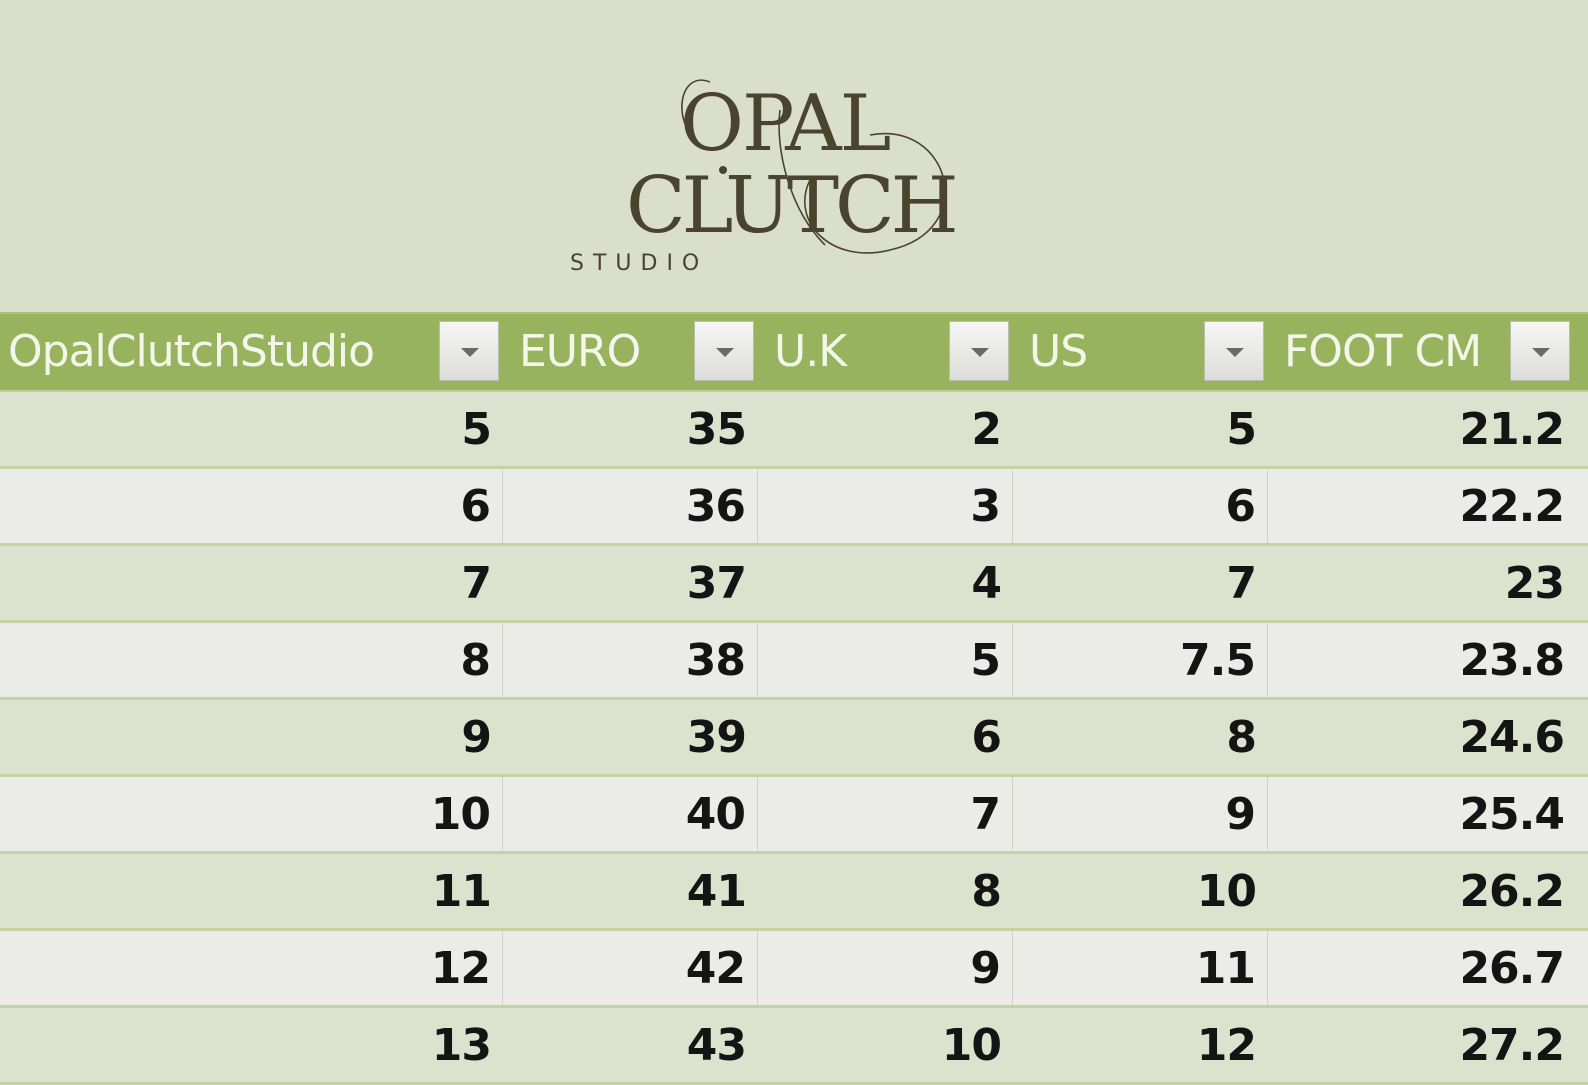 This screenshot has width=1588, height=1085. I want to click on table-row: 10 40 7 9 25.4, so click(794, 815).